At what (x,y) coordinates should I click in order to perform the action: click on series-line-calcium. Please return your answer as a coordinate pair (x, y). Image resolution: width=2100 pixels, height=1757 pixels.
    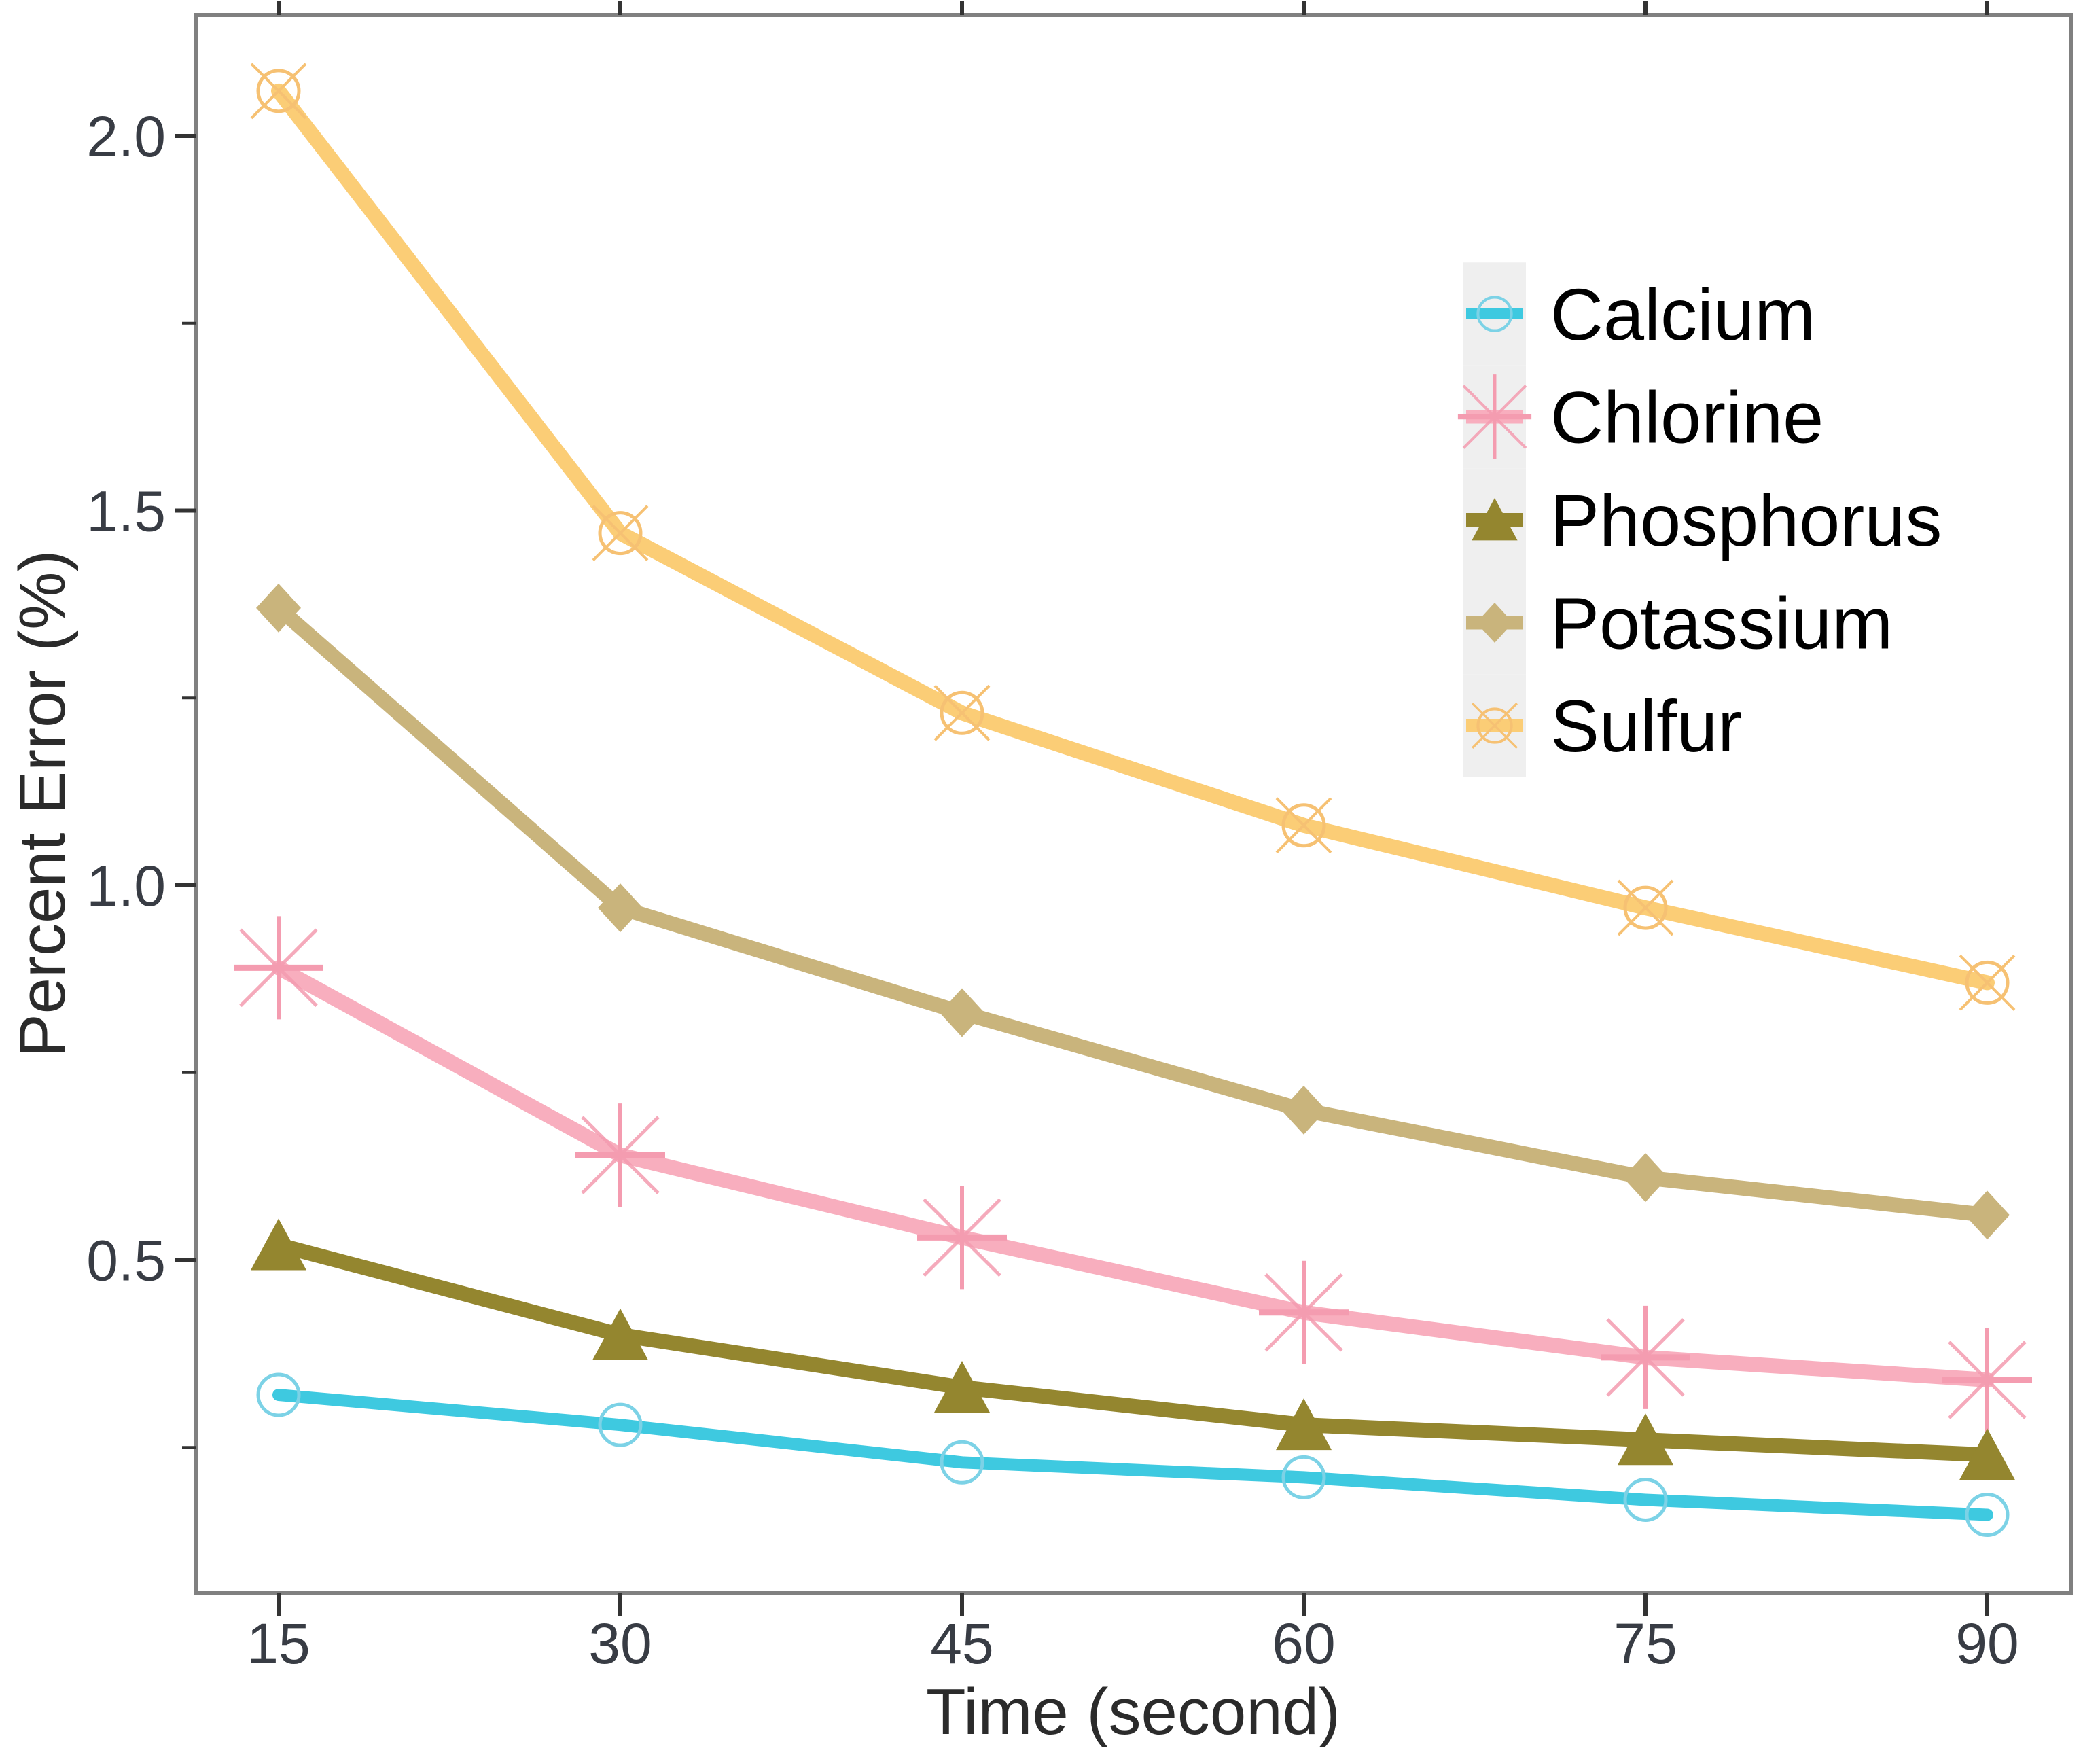
    Looking at the image, I should click on (1132, 1455).